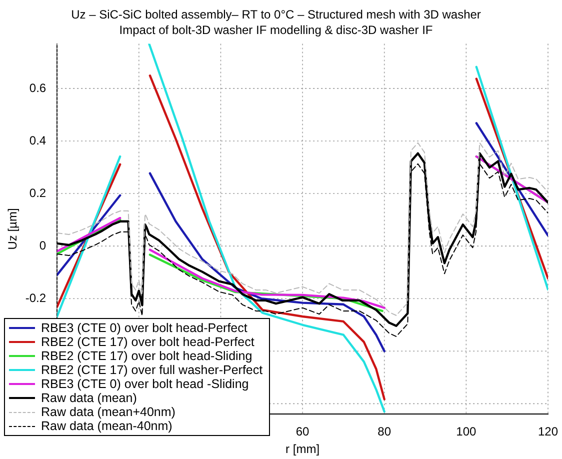 This screenshot has width=562, height=459. What do you see at coordinates (303, 431) in the screenshot?
I see `x-tick-label: 60` at bounding box center [303, 431].